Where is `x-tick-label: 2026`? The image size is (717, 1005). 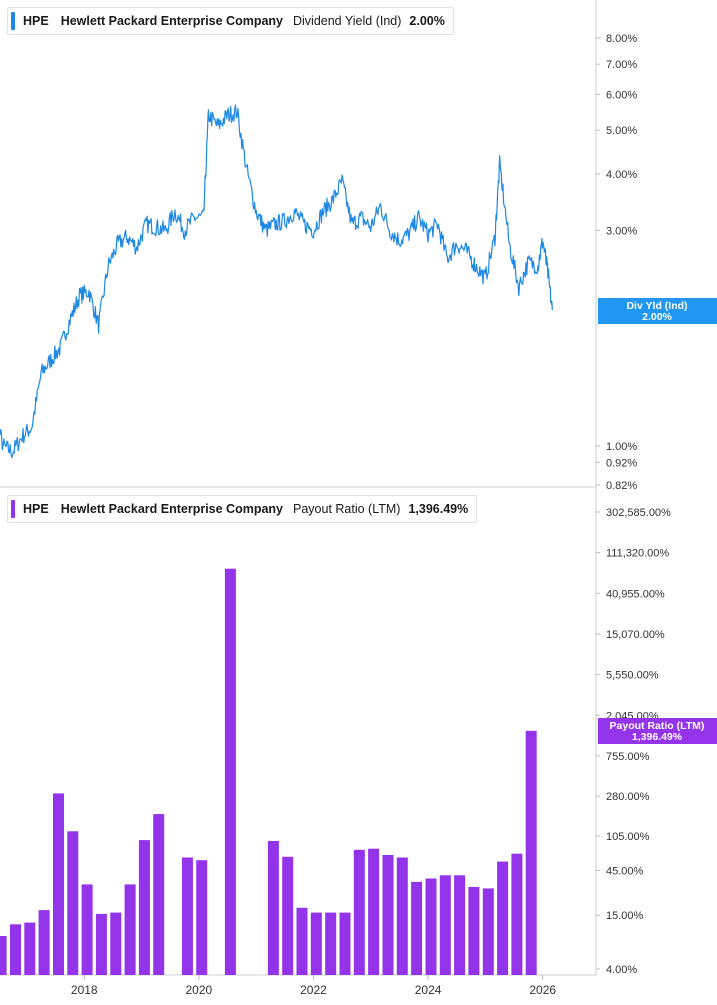 x-tick-label: 2026 is located at coordinates (542, 990).